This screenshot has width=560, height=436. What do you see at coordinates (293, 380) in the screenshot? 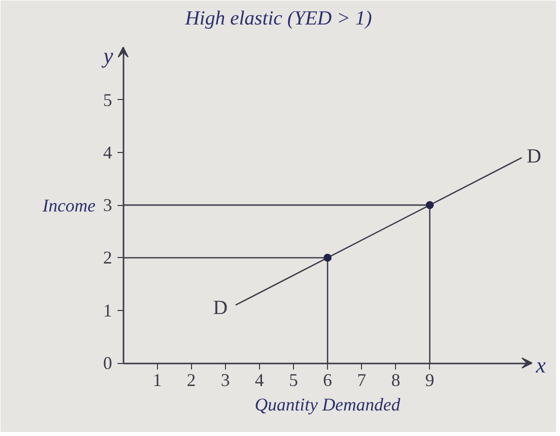
I see `x-tick-label: 5` at bounding box center [293, 380].